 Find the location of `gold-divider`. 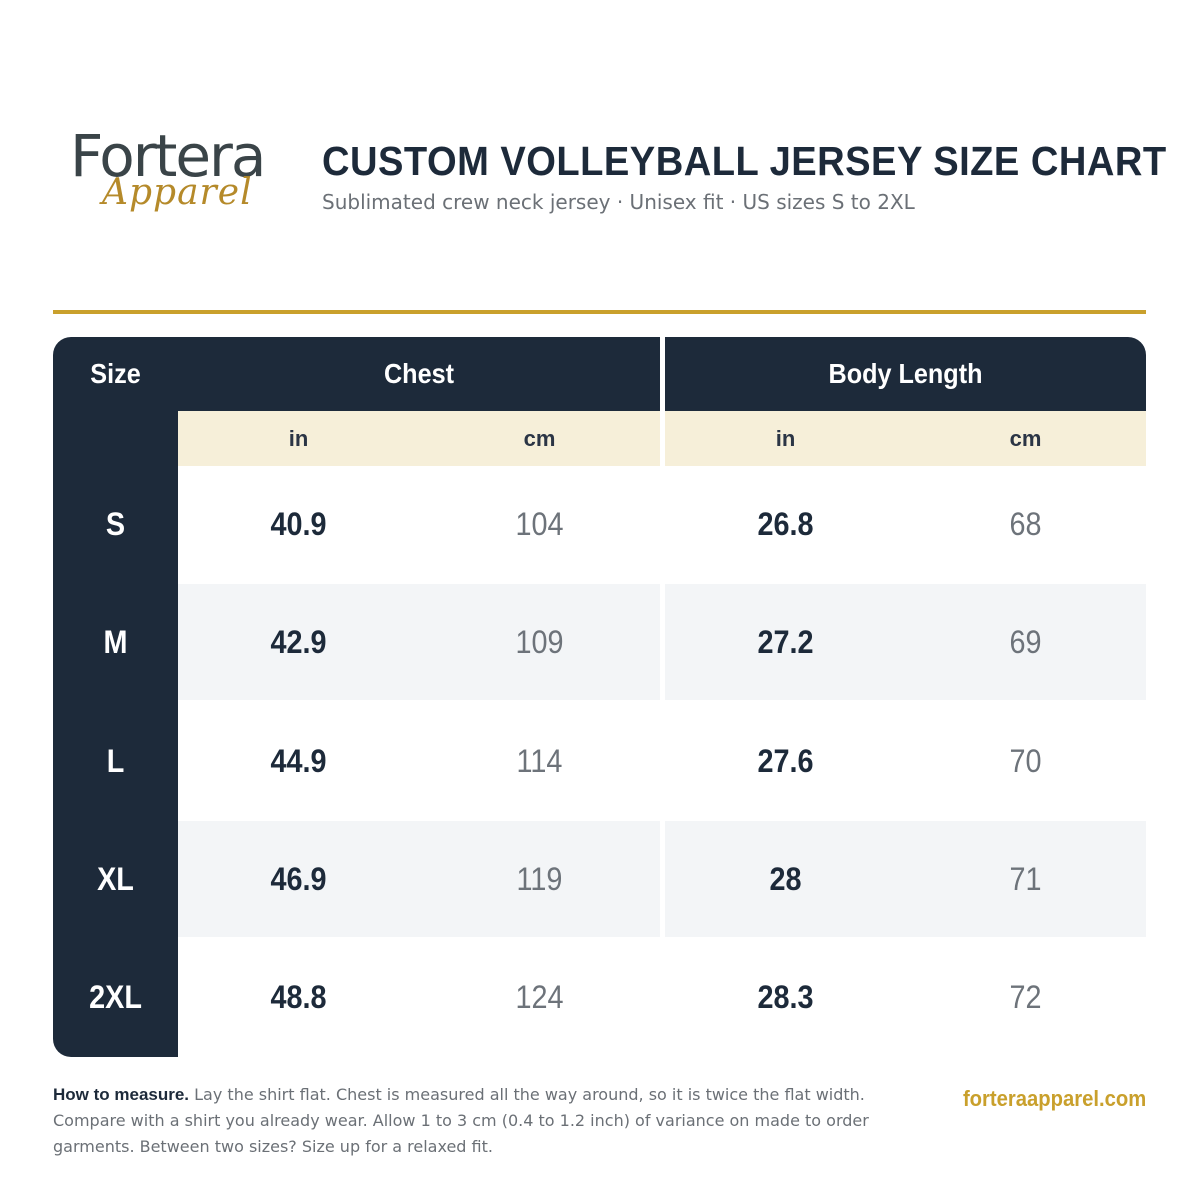

gold-divider is located at coordinates (599, 312).